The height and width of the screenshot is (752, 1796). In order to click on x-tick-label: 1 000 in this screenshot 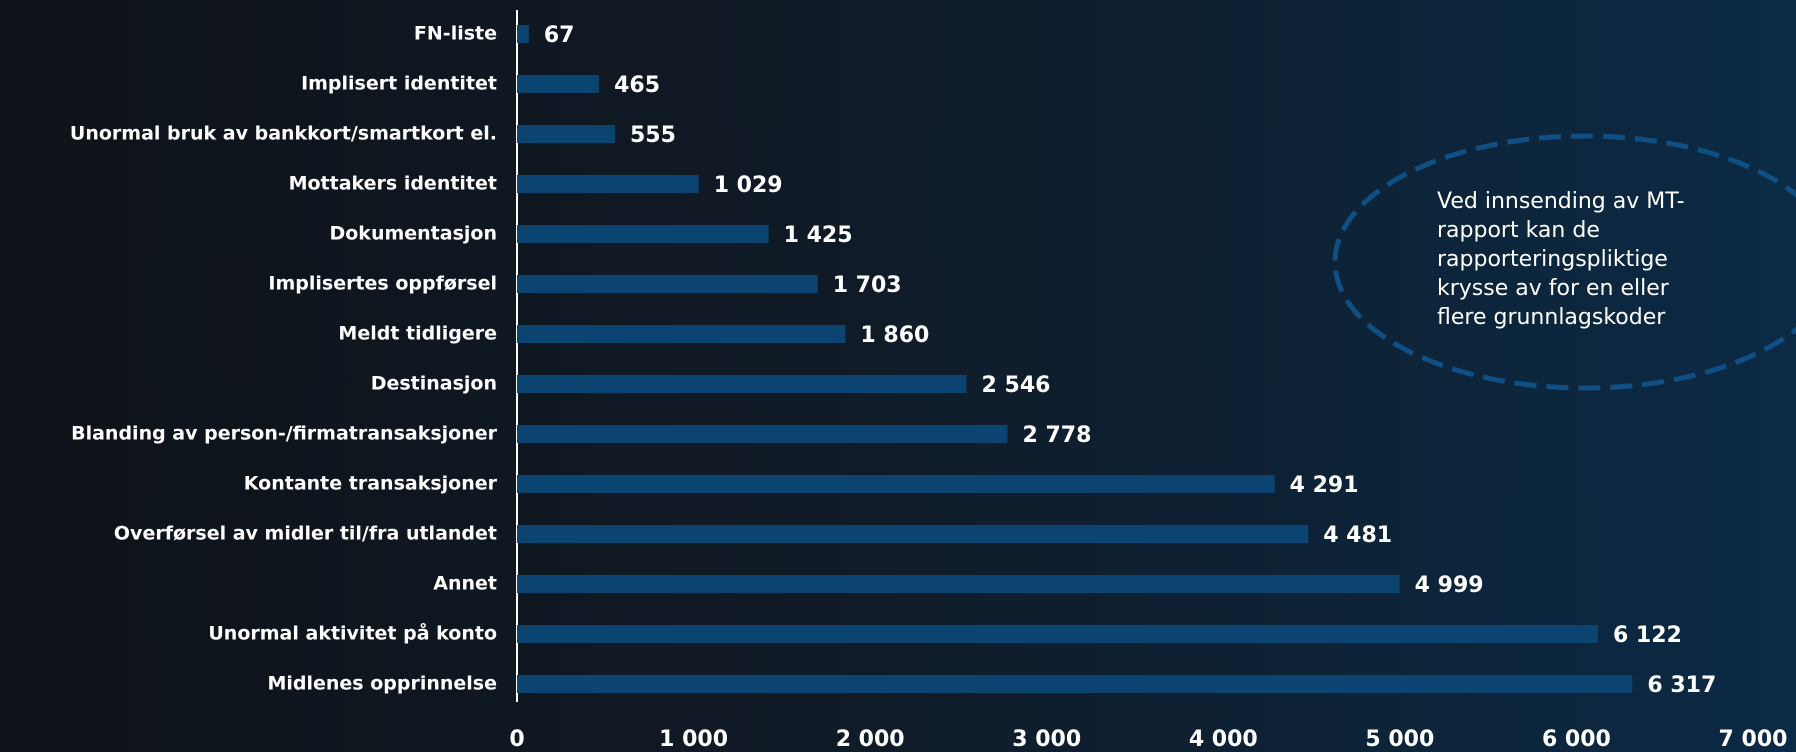, I will do `click(693, 739)`.